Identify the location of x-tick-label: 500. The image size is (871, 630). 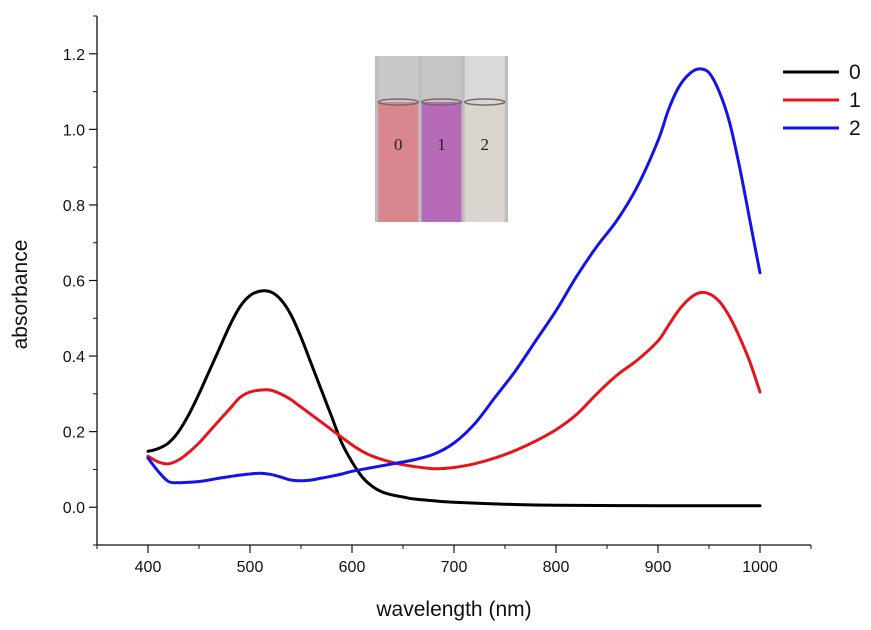
(250, 567).